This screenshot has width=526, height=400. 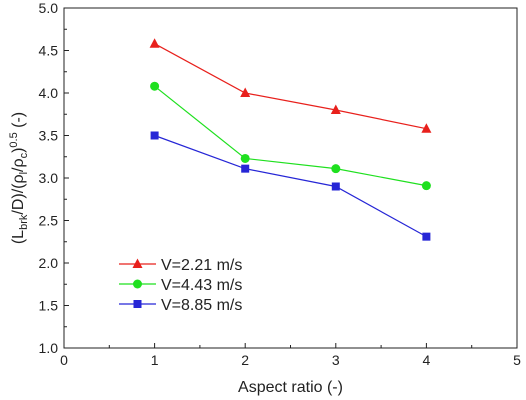 What do you see at coordinates (49, 178) in the screenshot?
I see `y-tick-label: 3.0` at bounding box center [49, 178].